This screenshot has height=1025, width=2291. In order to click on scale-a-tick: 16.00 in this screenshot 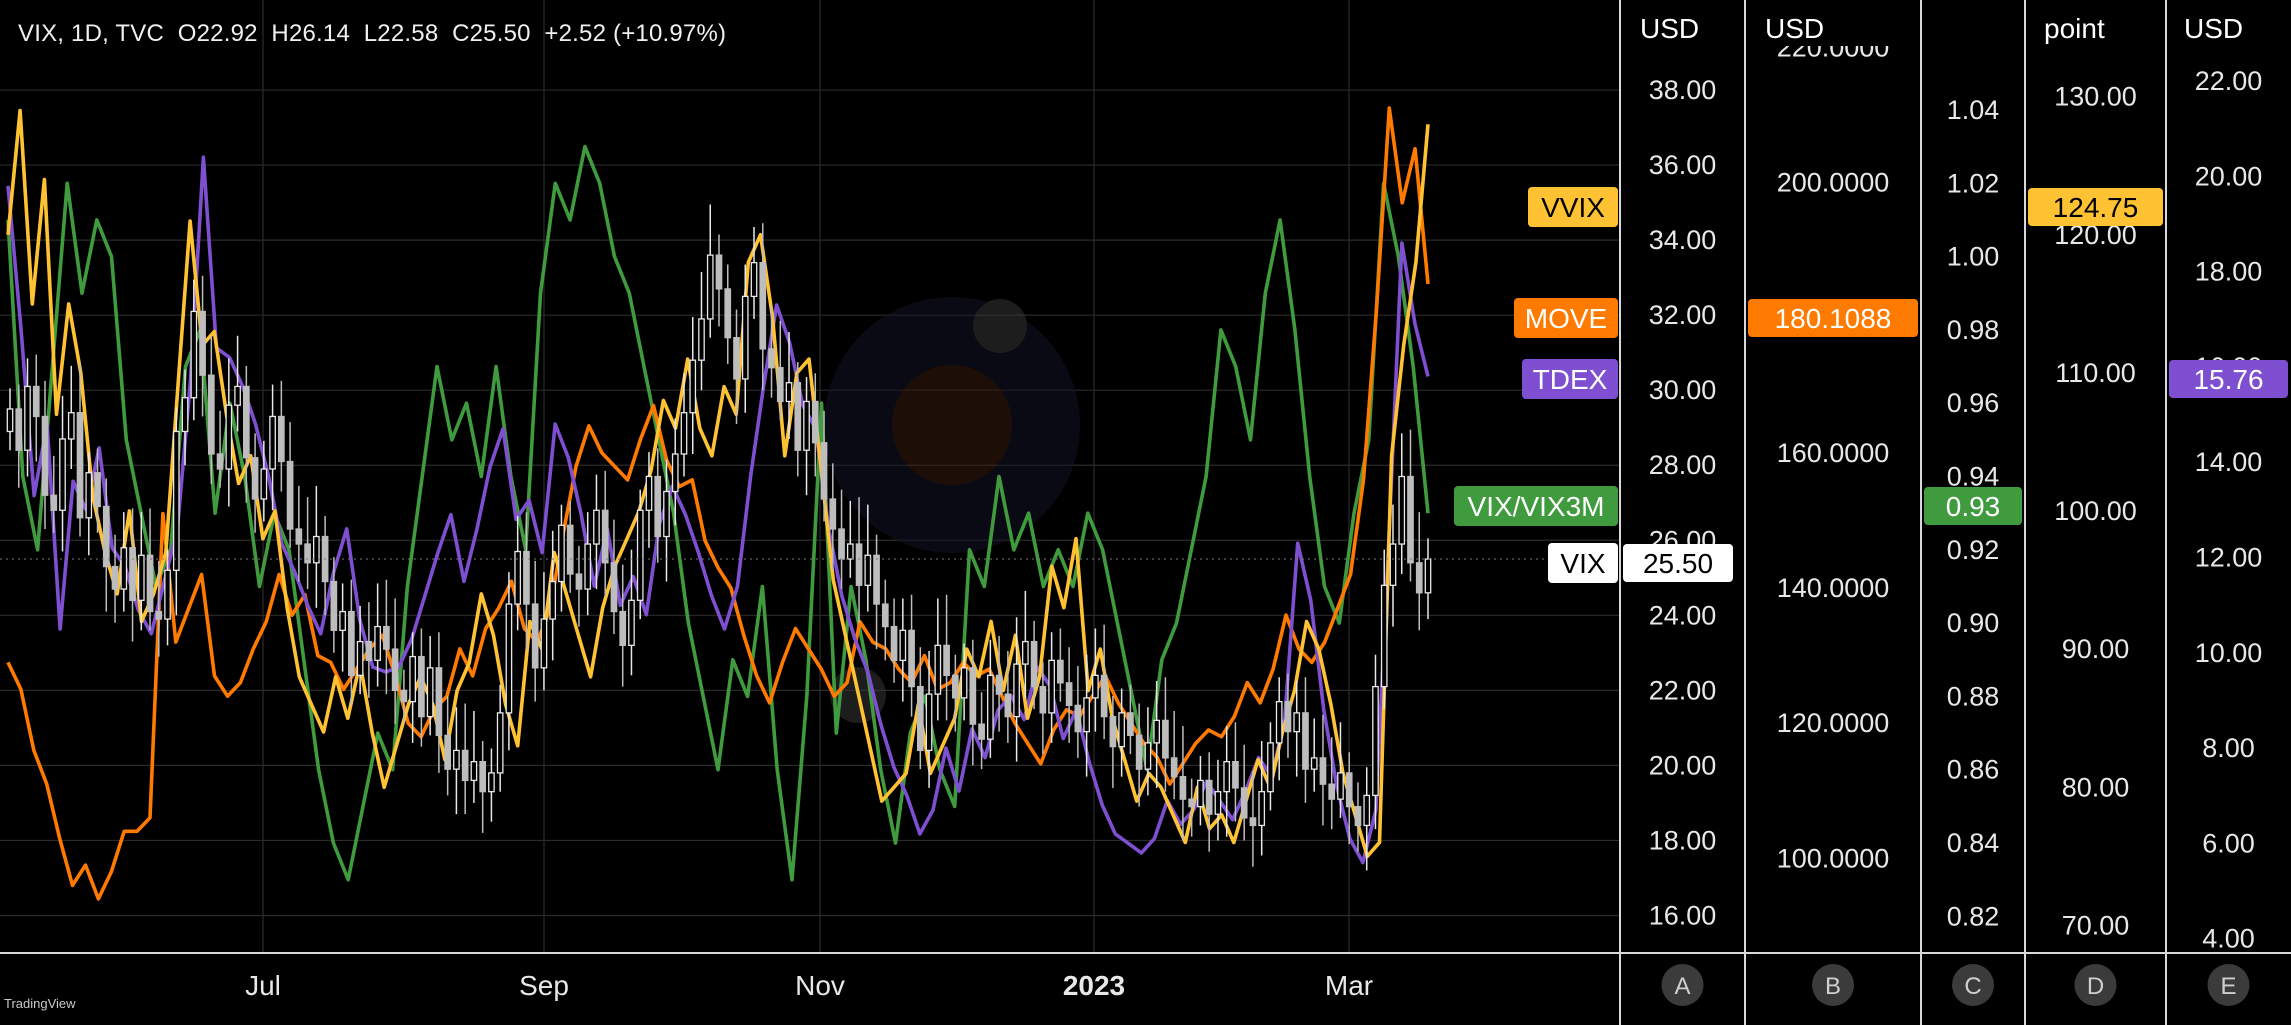, I will do `click(1683, 915)`.